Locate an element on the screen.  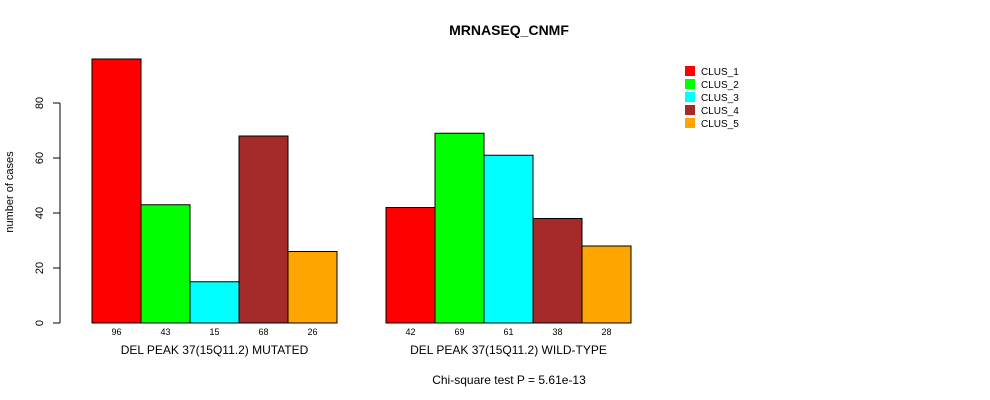
y-tick-label: 0 is located at coordinates (40, 323).